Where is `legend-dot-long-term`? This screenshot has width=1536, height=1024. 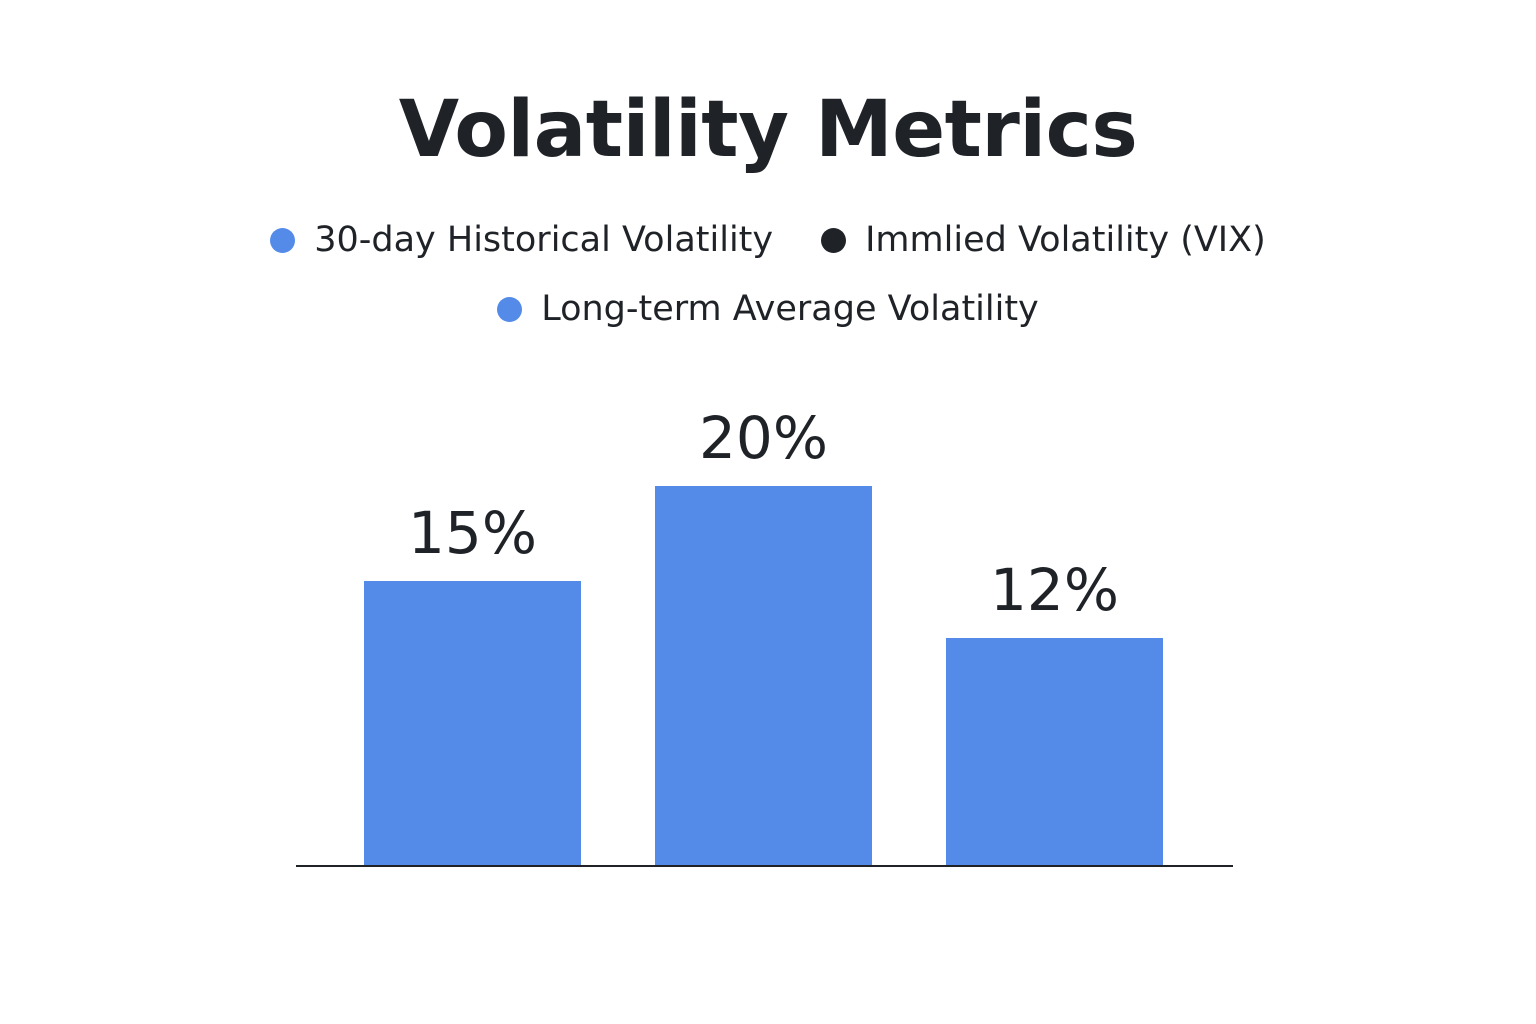
legend-dot-long-term is located at coordinates (510, 309).